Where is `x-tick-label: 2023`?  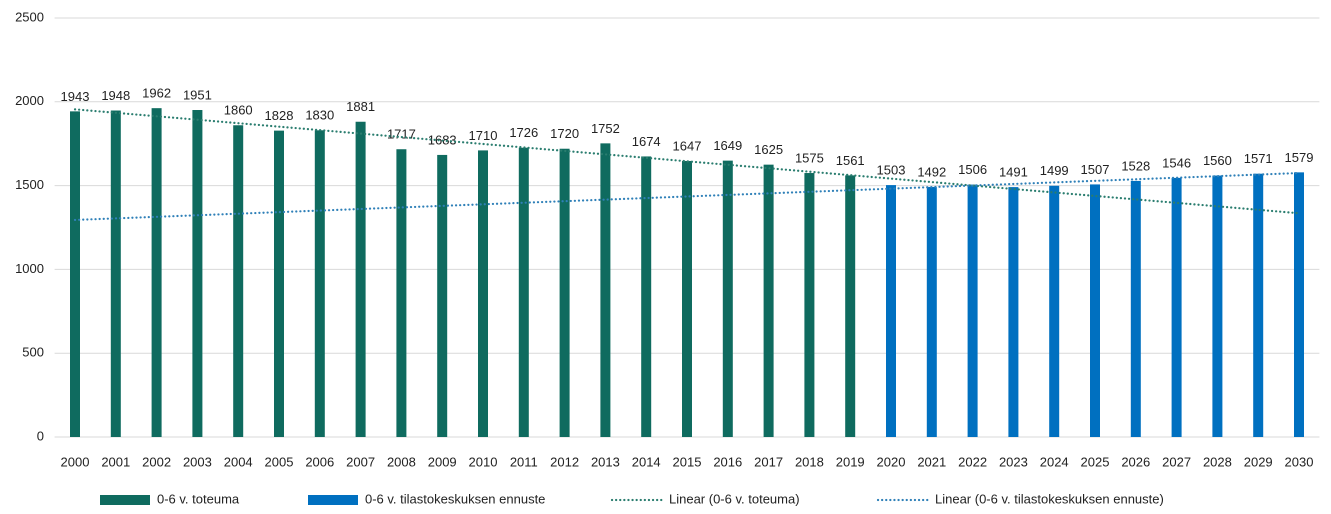
x-tick-label: 2023 is located at coordinates (1013, 461).